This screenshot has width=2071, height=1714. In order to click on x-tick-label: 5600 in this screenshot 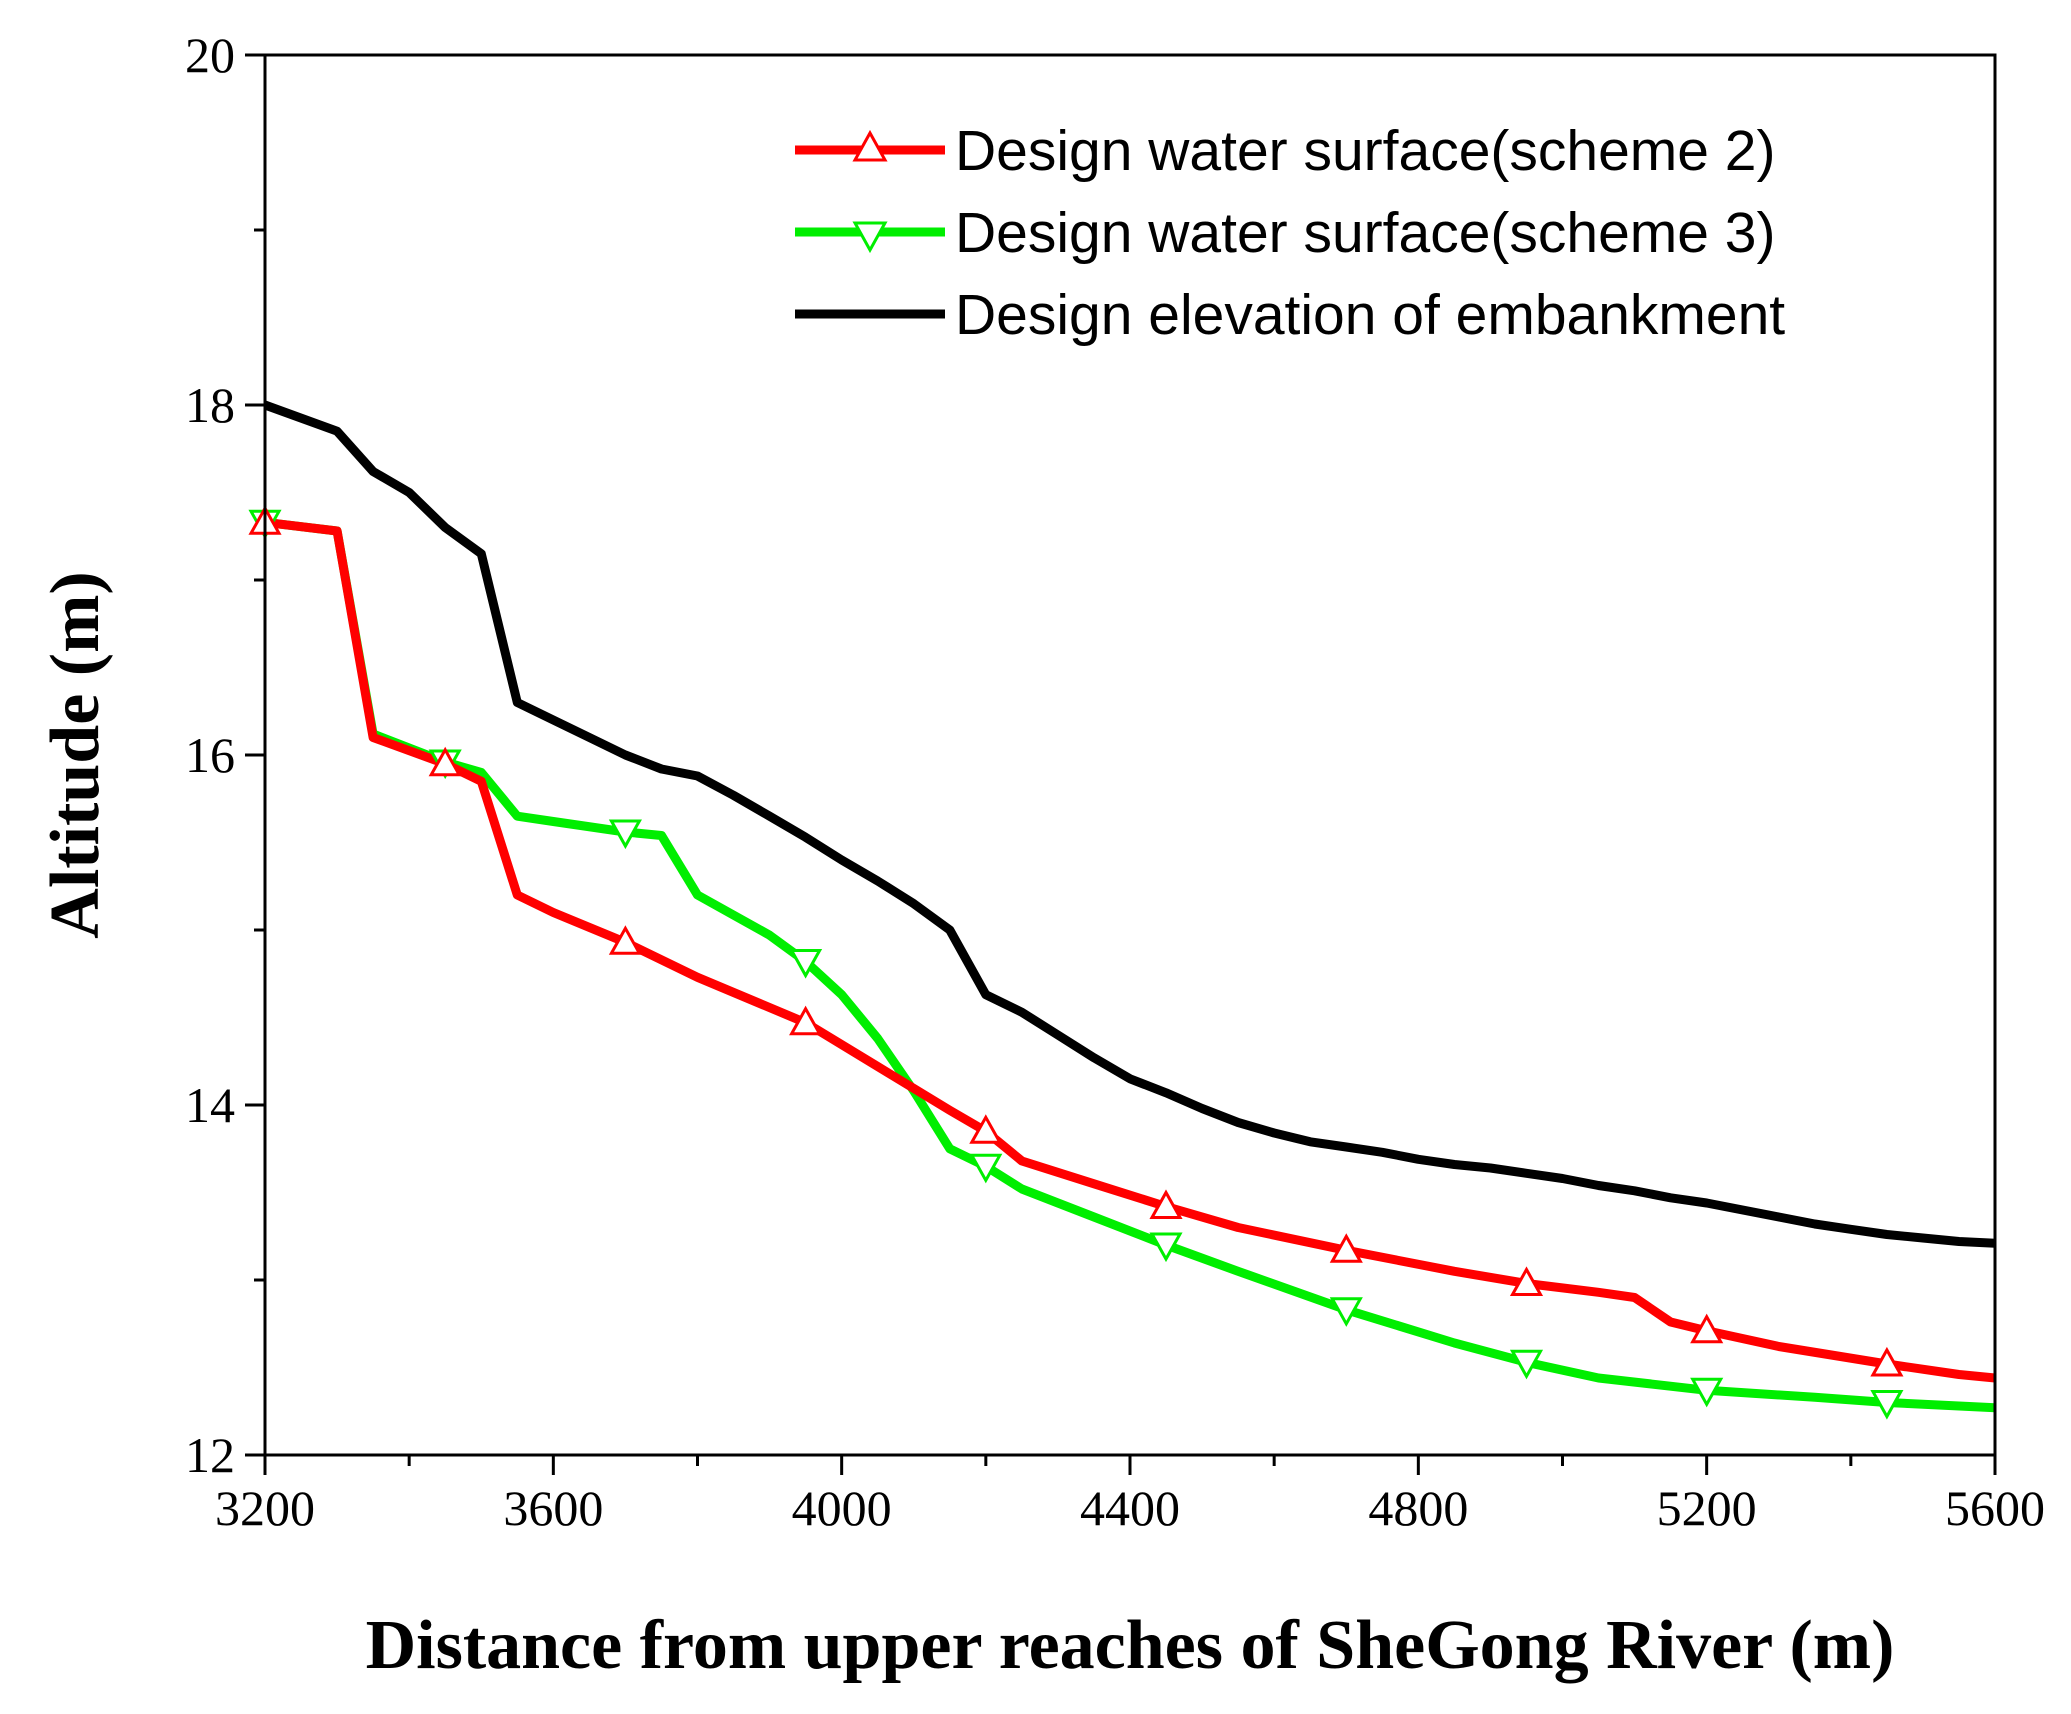, I will do `click(1995, 1508)`.